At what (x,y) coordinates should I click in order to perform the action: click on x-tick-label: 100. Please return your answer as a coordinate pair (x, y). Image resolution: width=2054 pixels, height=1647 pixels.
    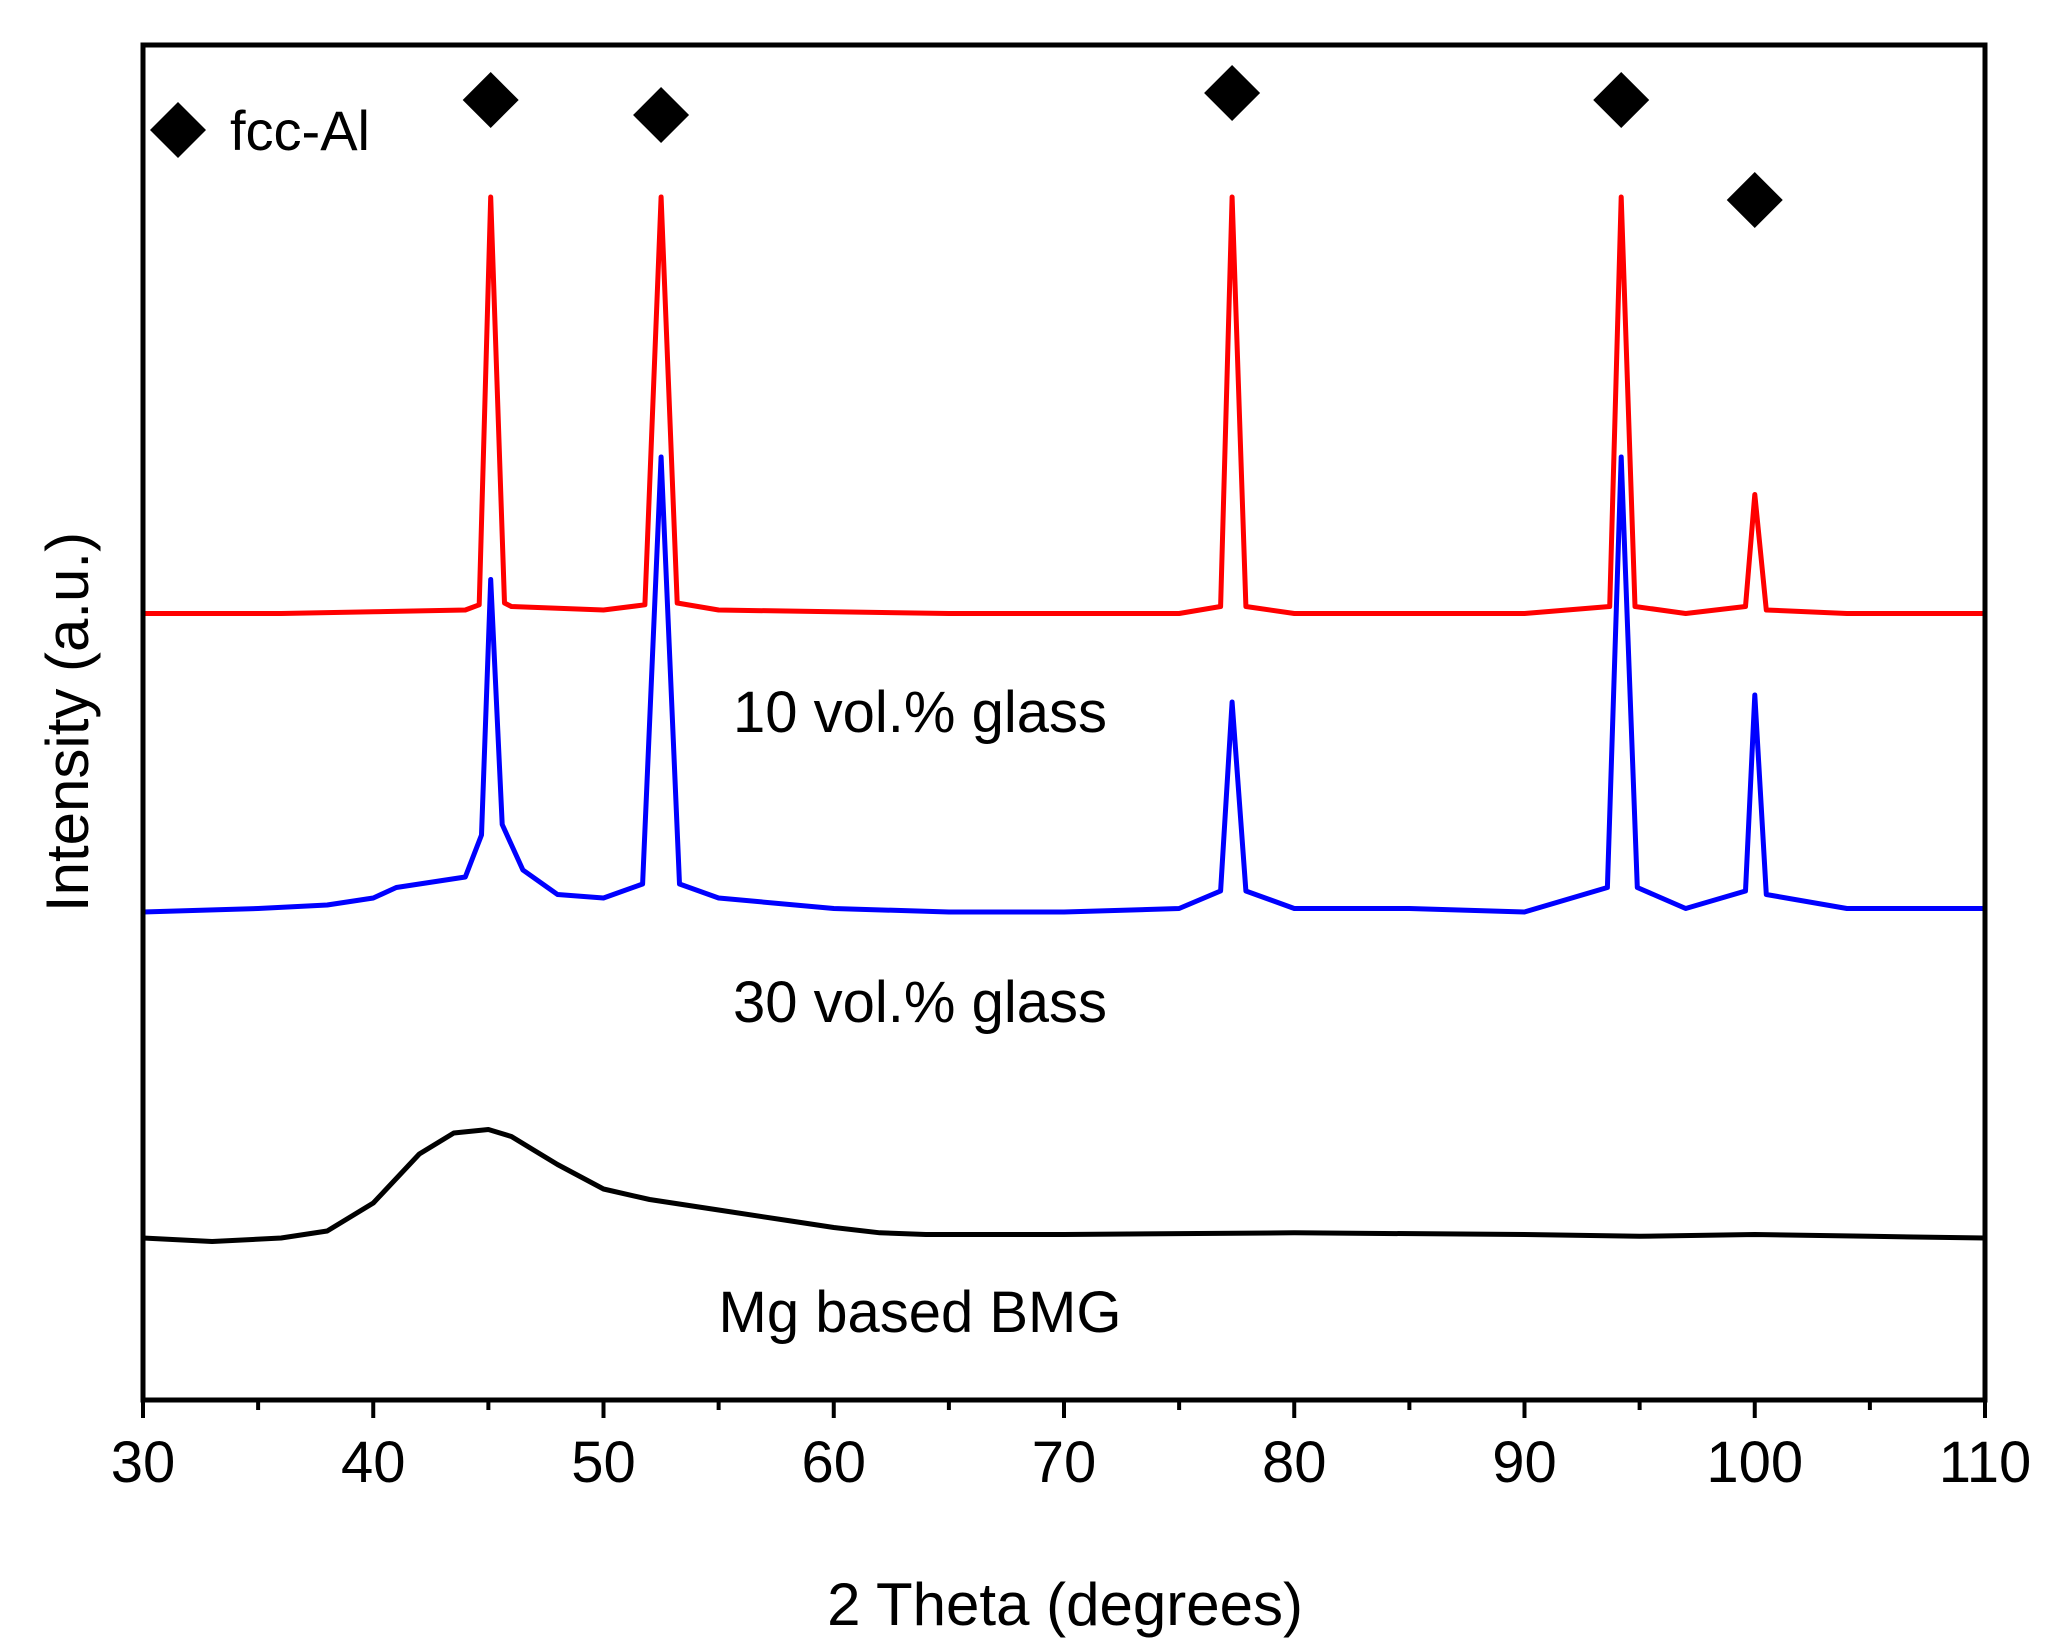
    Looking at the image, I should click on (1754, 1462).